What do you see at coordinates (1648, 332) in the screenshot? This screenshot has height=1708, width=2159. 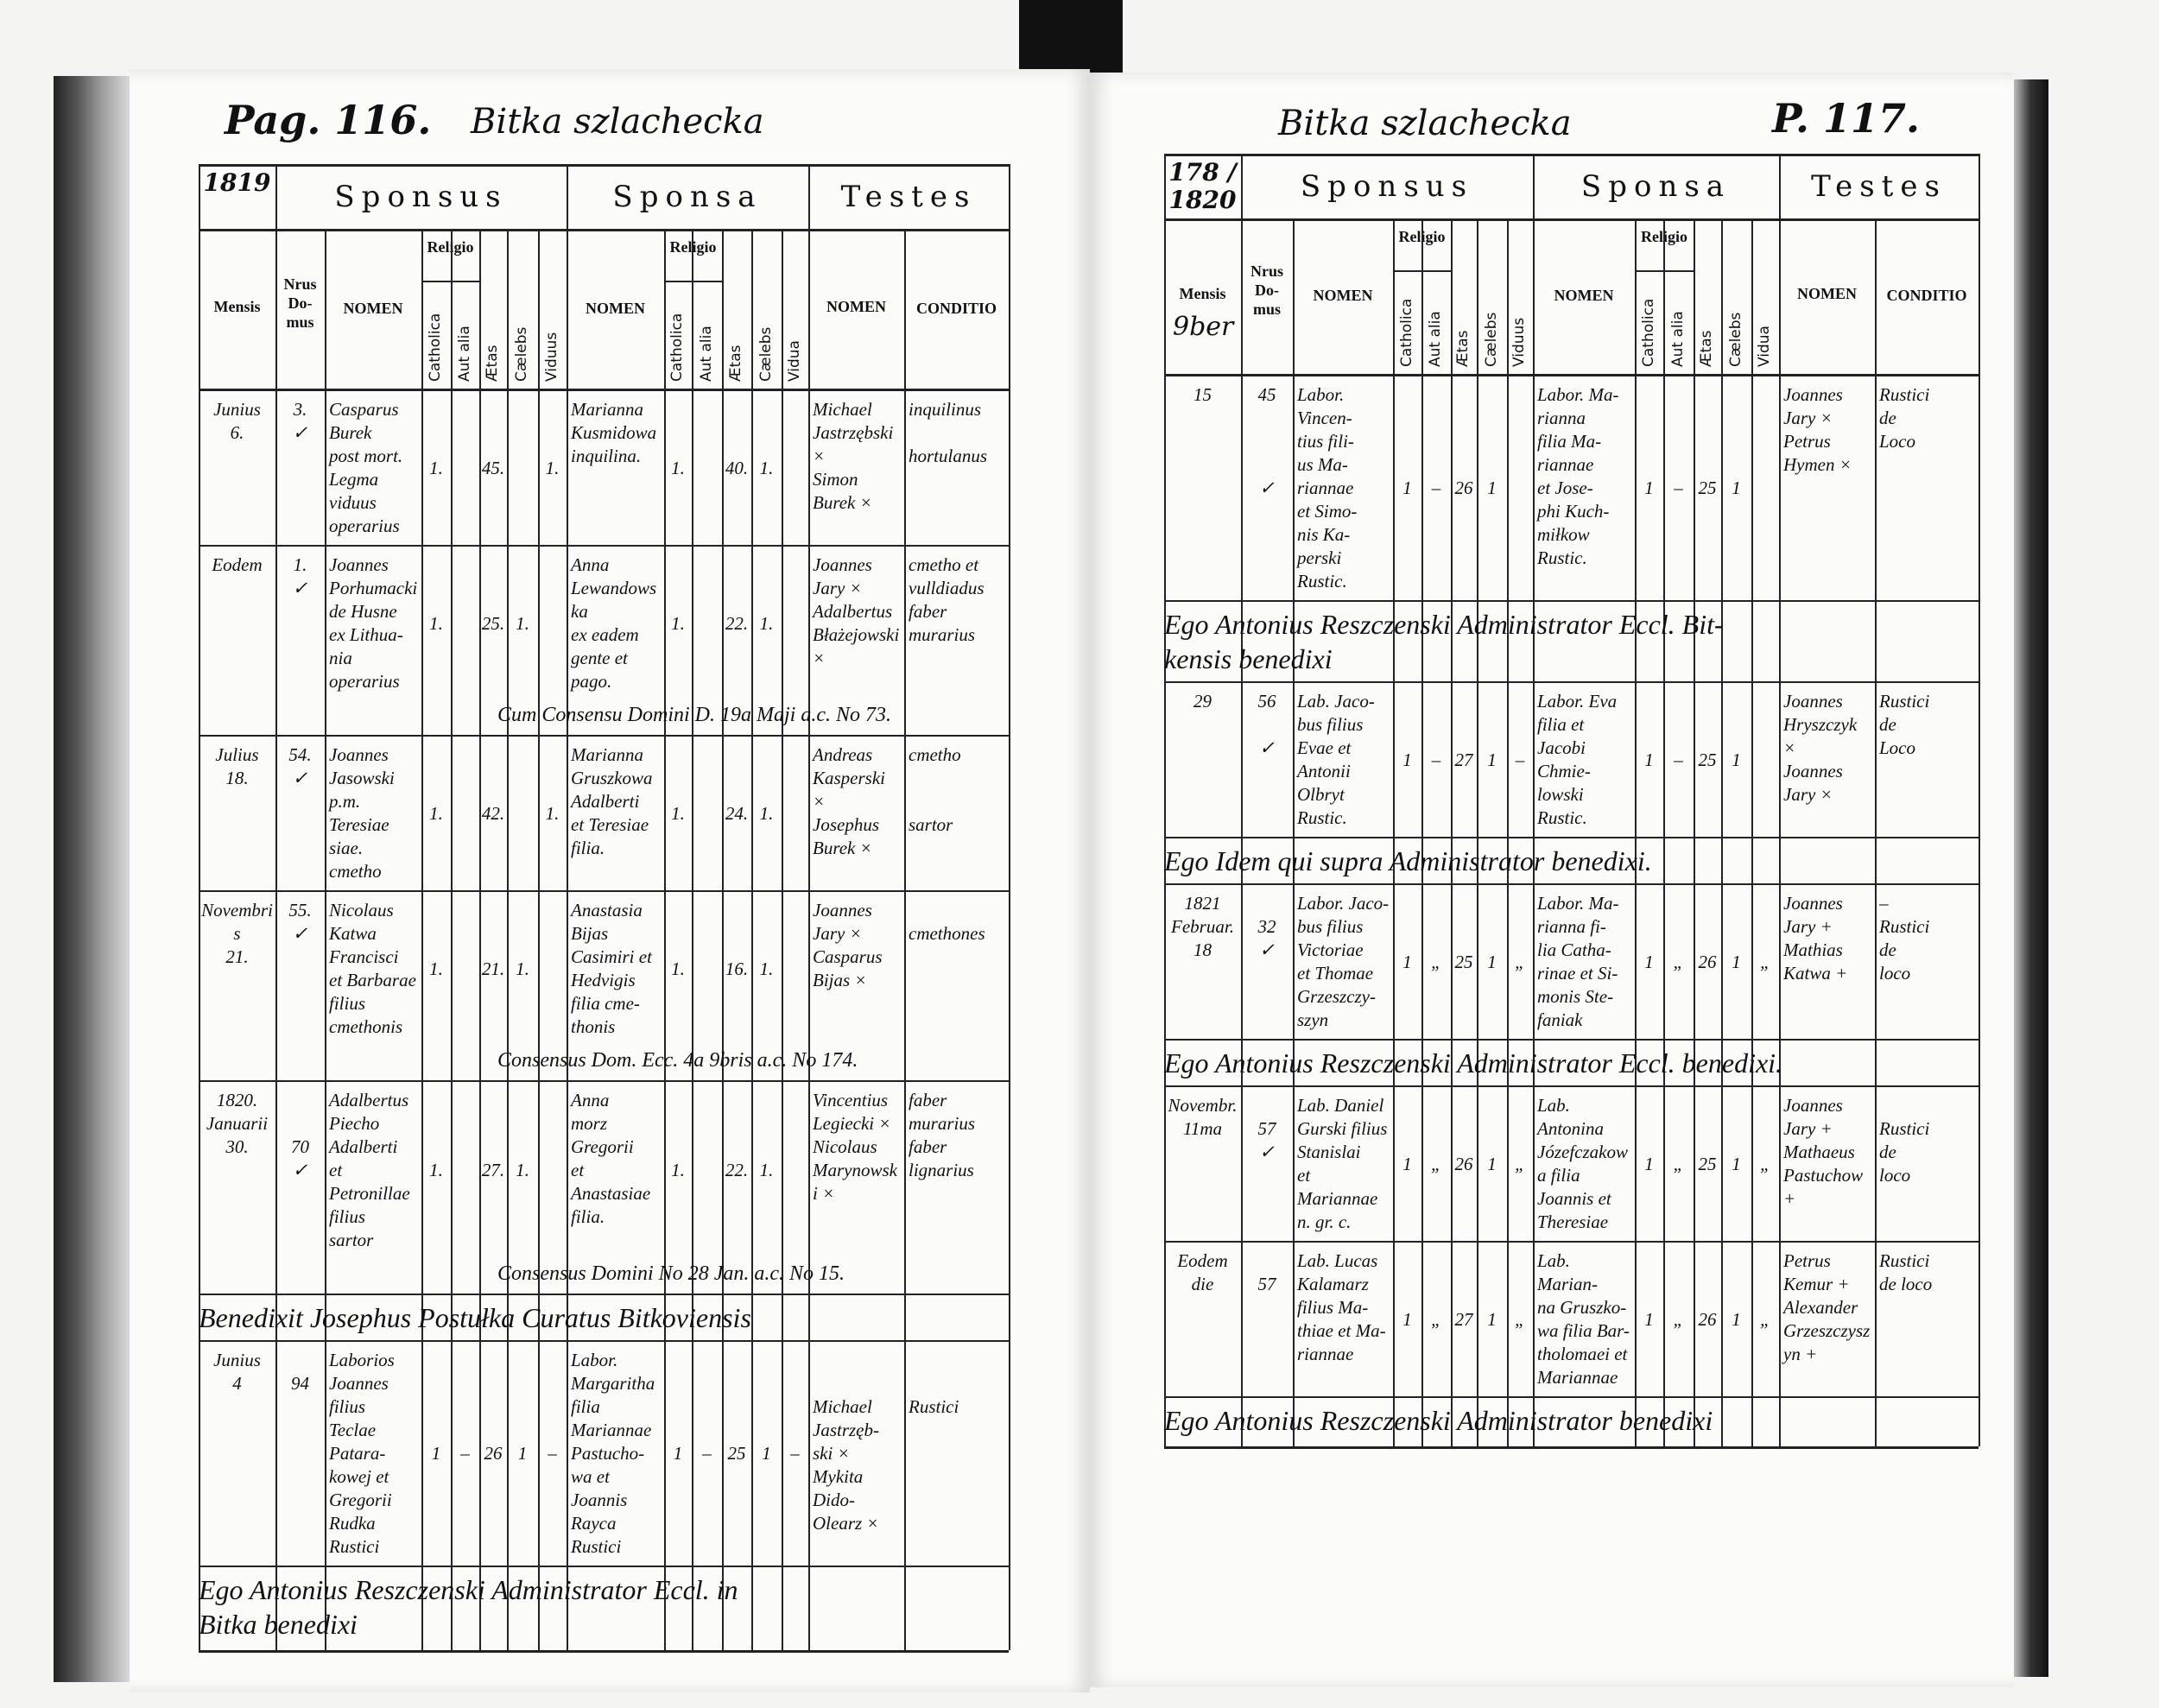 I see `header-catholica: Catholica` at bounding box center [1648, 332].